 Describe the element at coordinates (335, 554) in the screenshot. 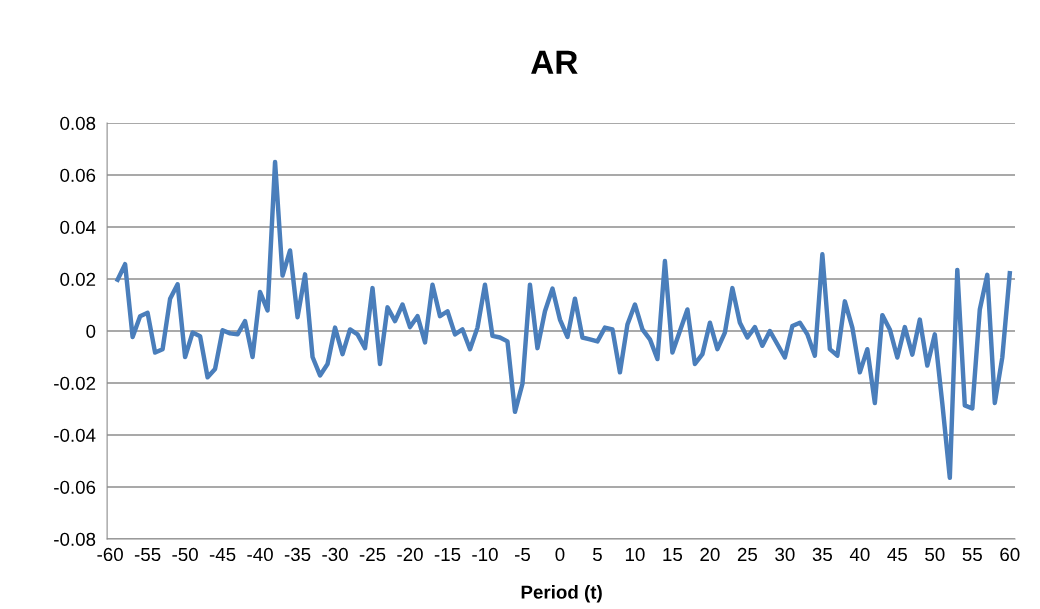

I see `x-tick-label: -30` at that location.